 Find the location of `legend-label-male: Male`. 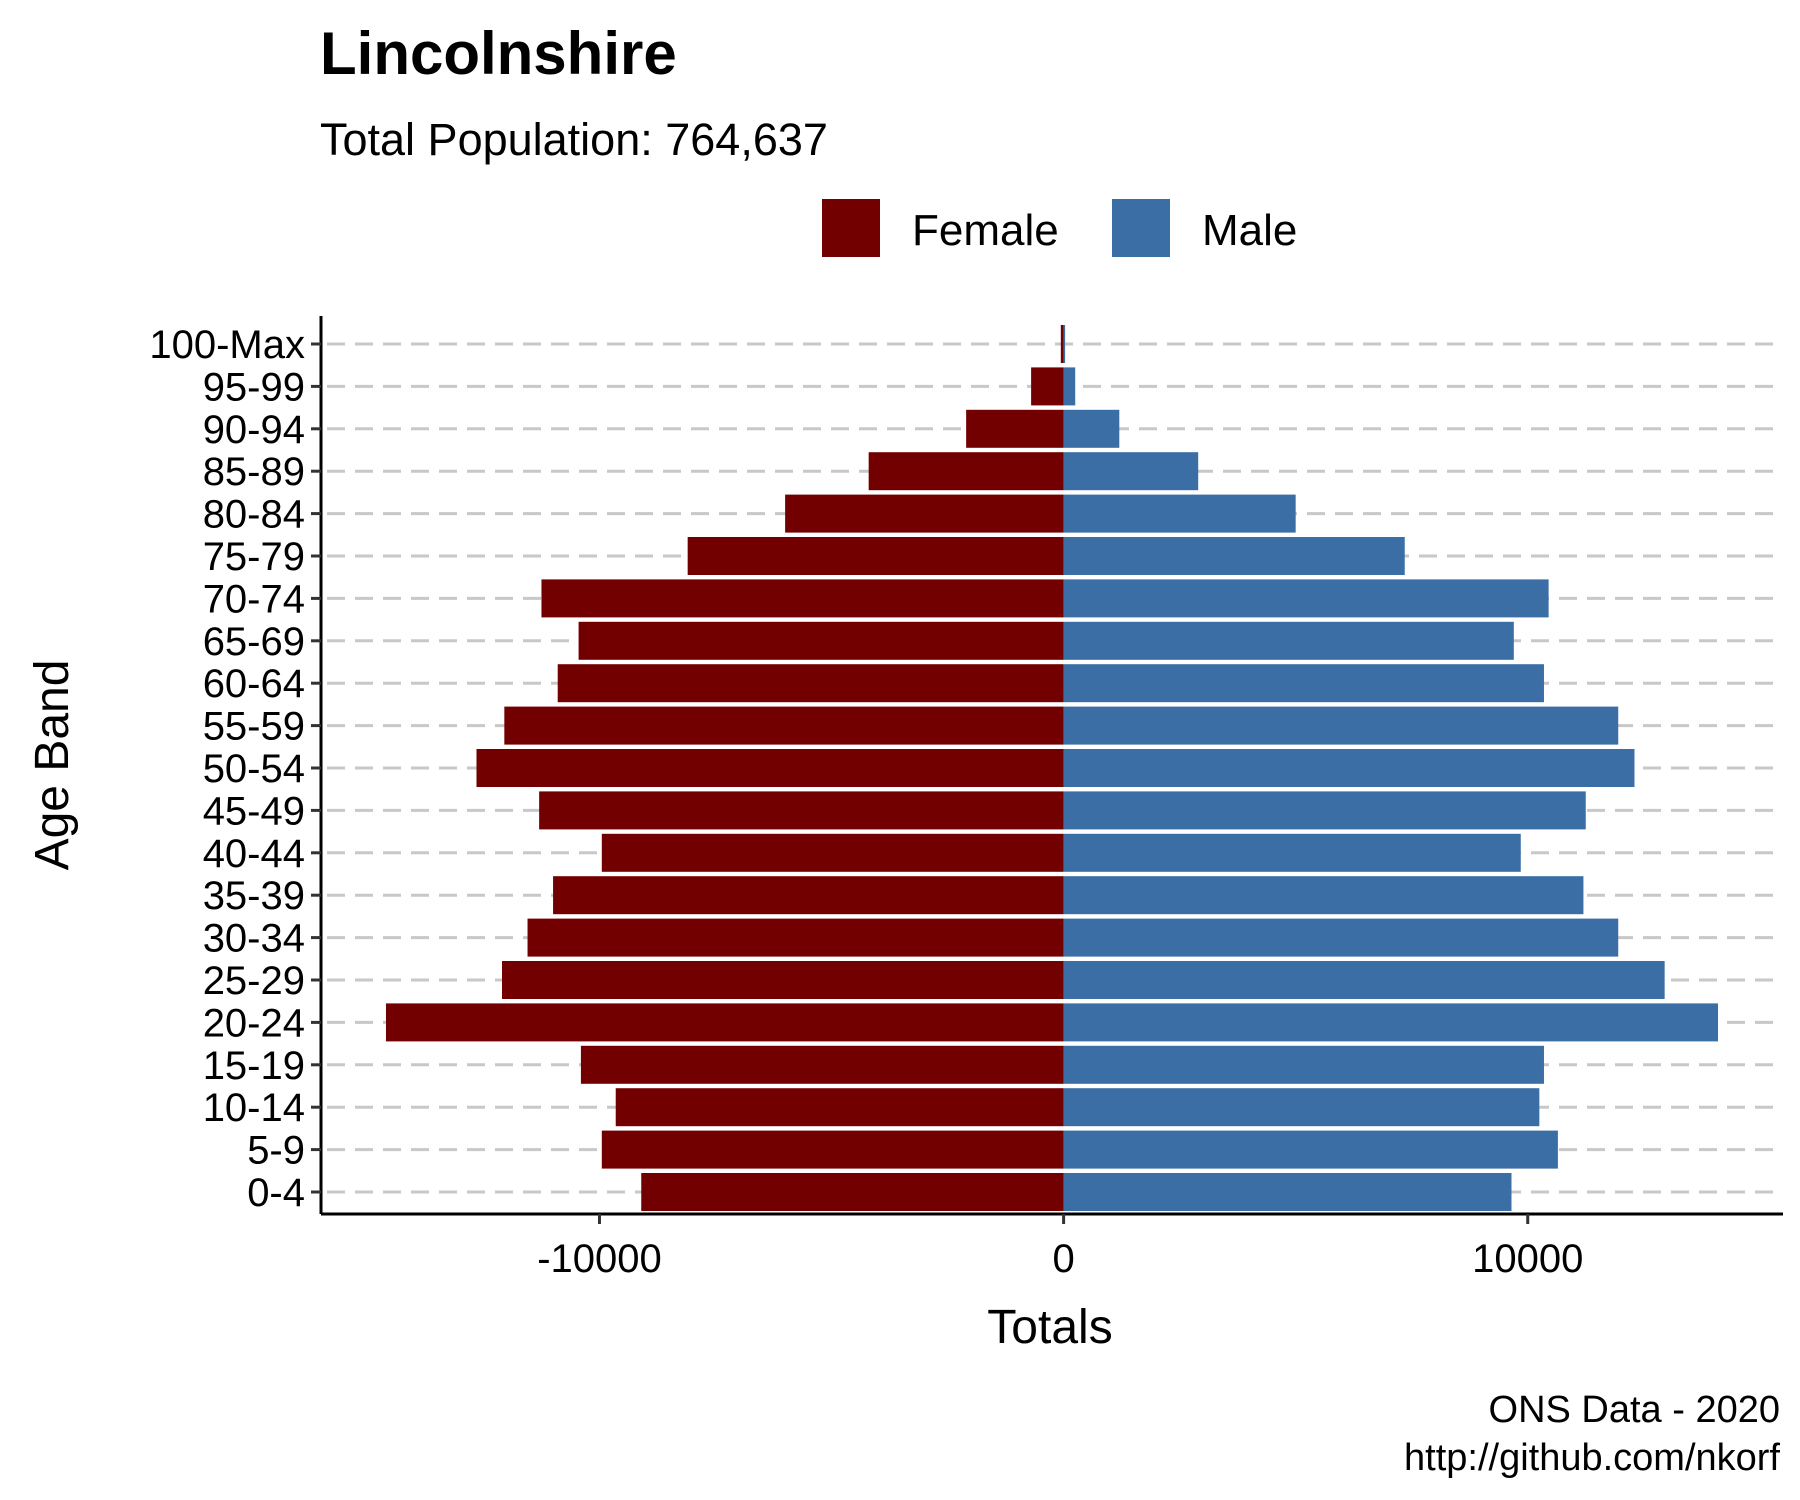

legend-label-male: Male is located at coordinates (1249, 230).